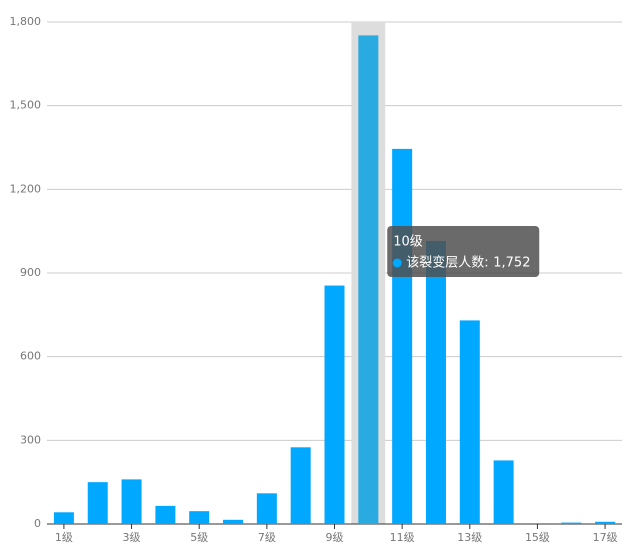  I want to click on tooltip-sep: :, so click(486, 263).